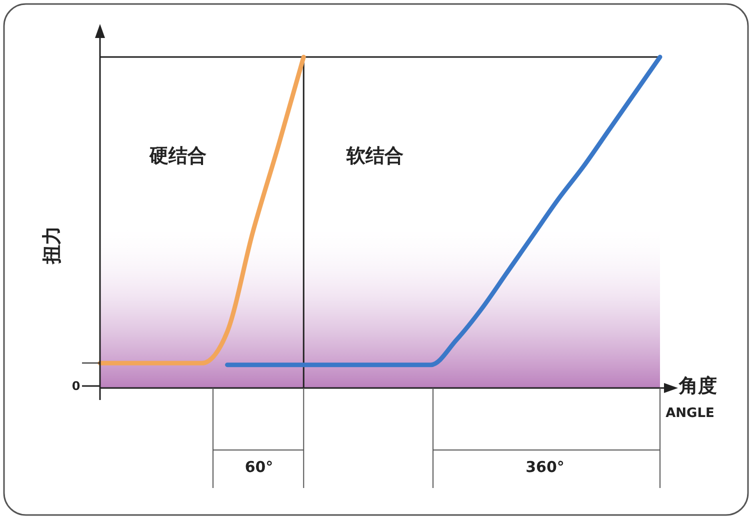 The image size is (752, 519). What do you see at coordinates (52, 245) in the screenshot?
I see `y-axis-title: 扭力` at bounding box center [52, 245].